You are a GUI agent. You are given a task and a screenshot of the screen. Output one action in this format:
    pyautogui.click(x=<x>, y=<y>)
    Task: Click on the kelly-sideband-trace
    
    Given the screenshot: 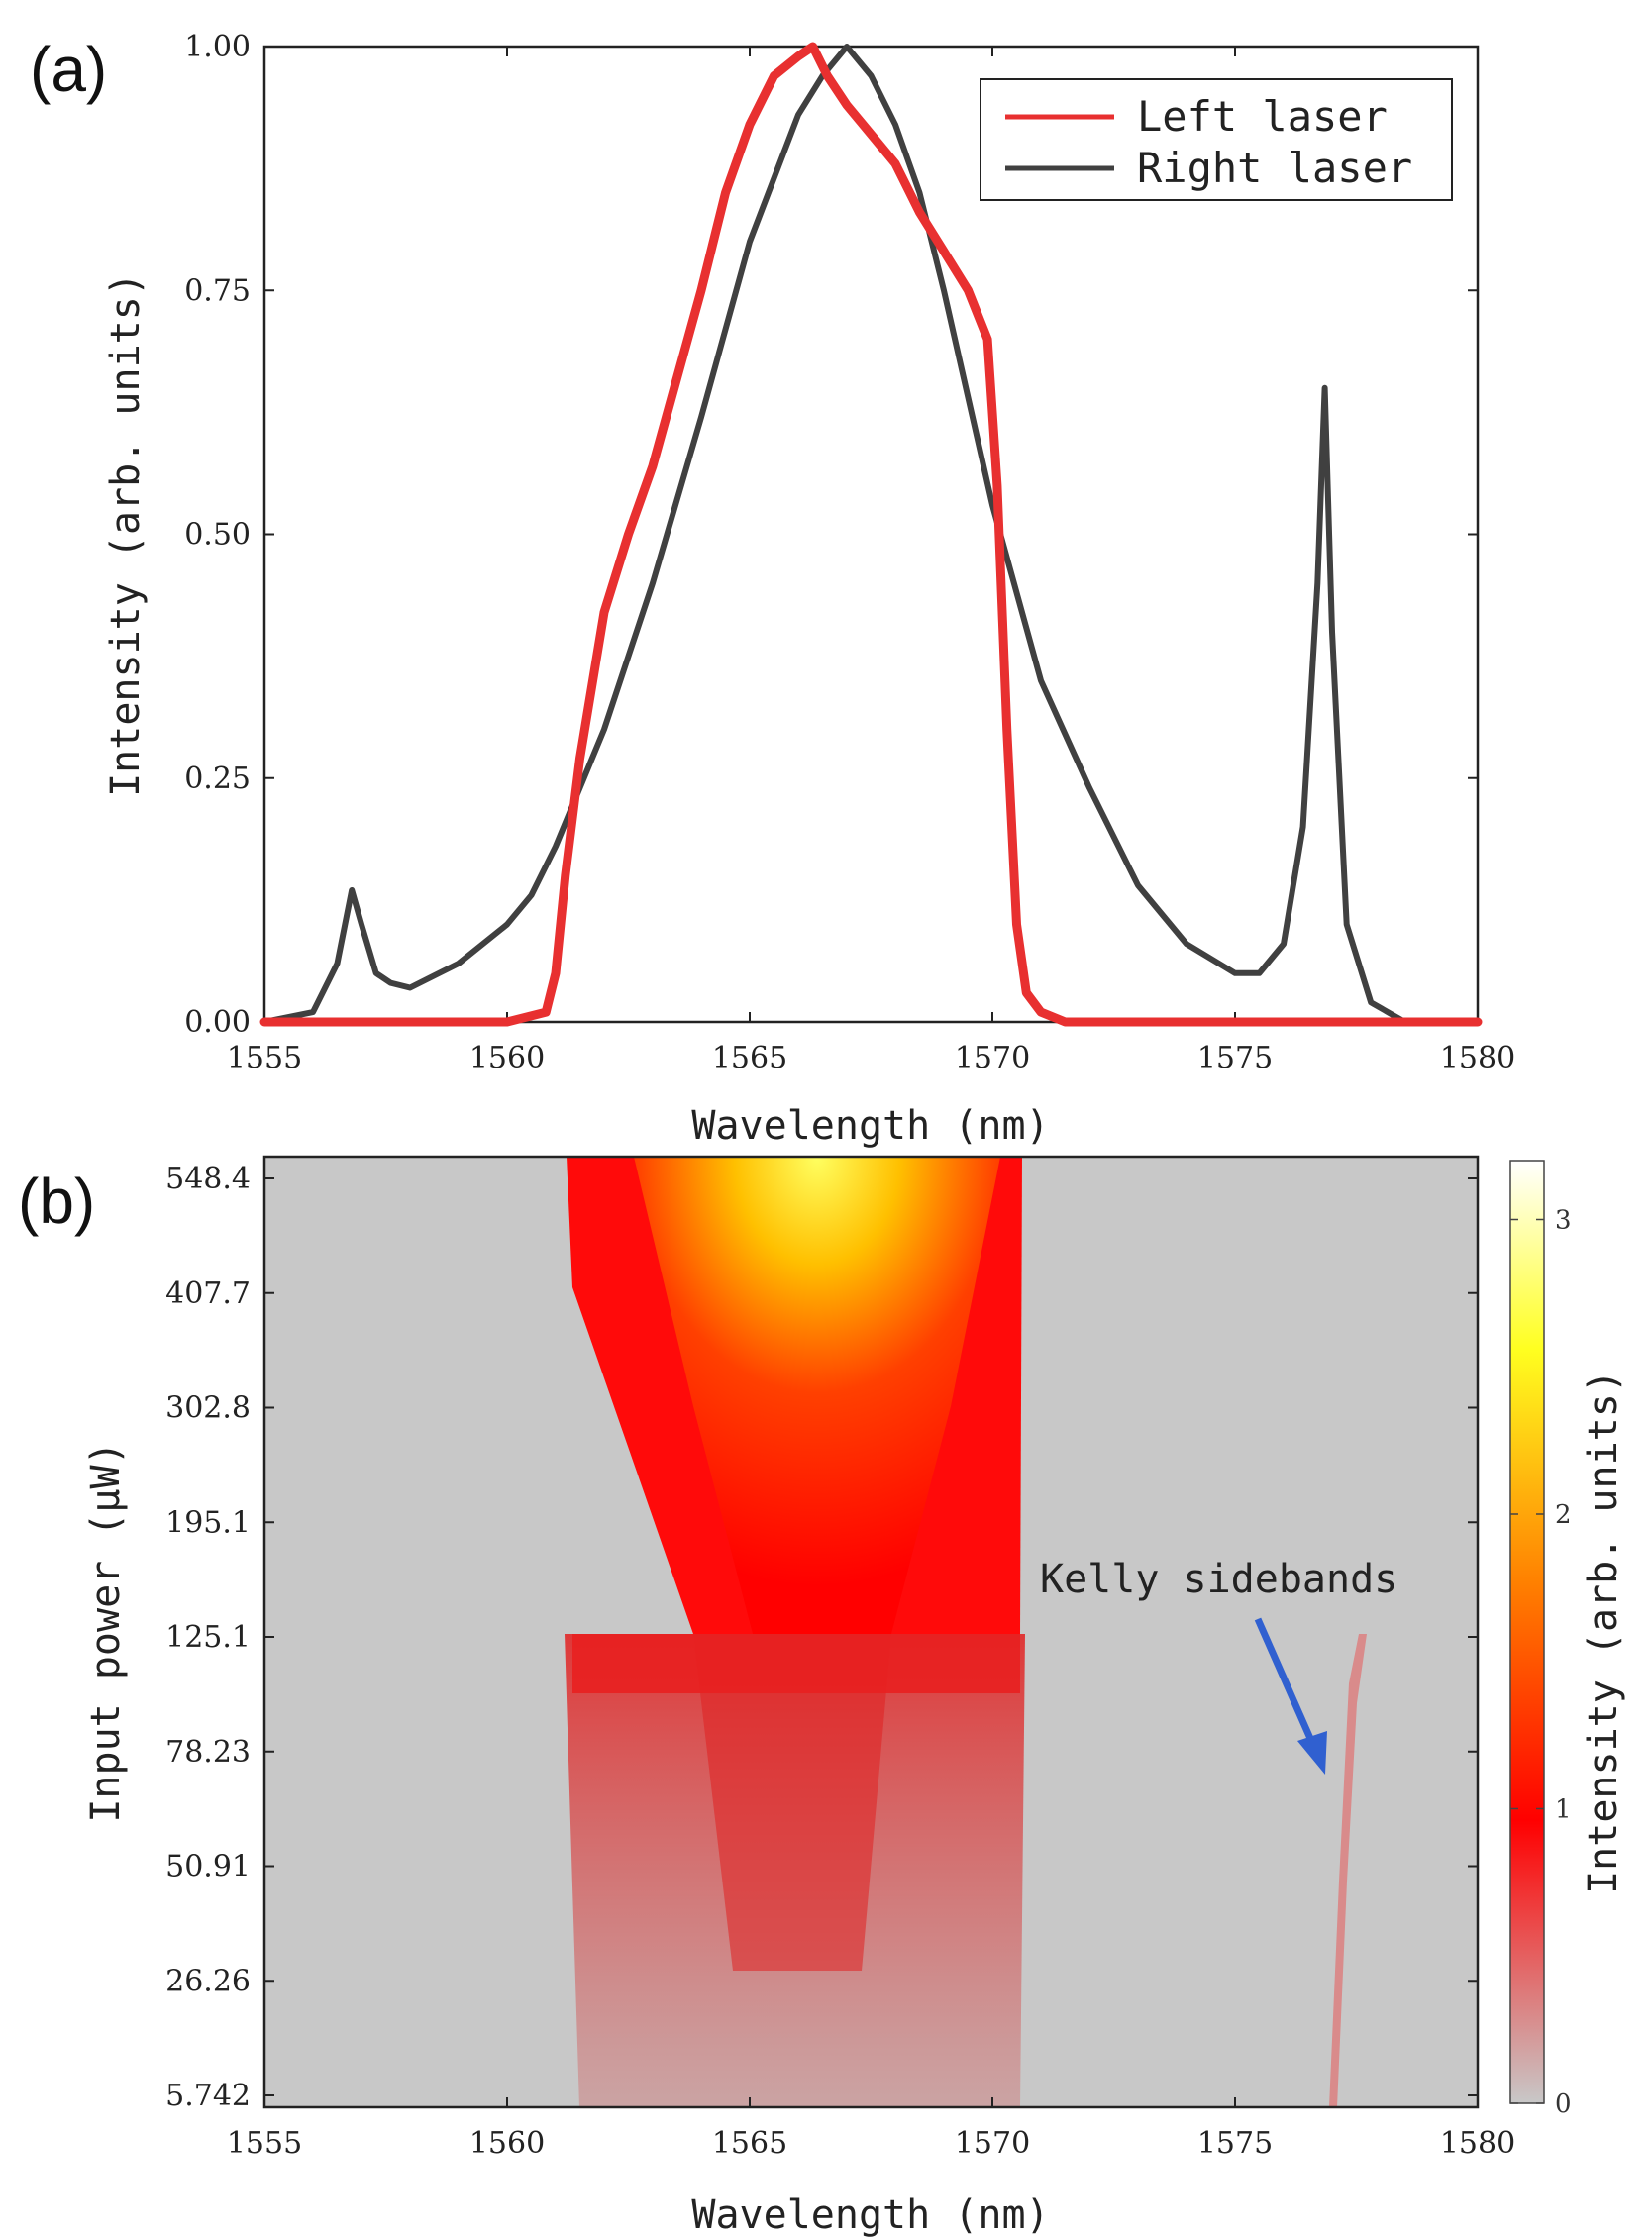 What is the action you would take?
    pyautogui.click(x=1348, y=1870)
    